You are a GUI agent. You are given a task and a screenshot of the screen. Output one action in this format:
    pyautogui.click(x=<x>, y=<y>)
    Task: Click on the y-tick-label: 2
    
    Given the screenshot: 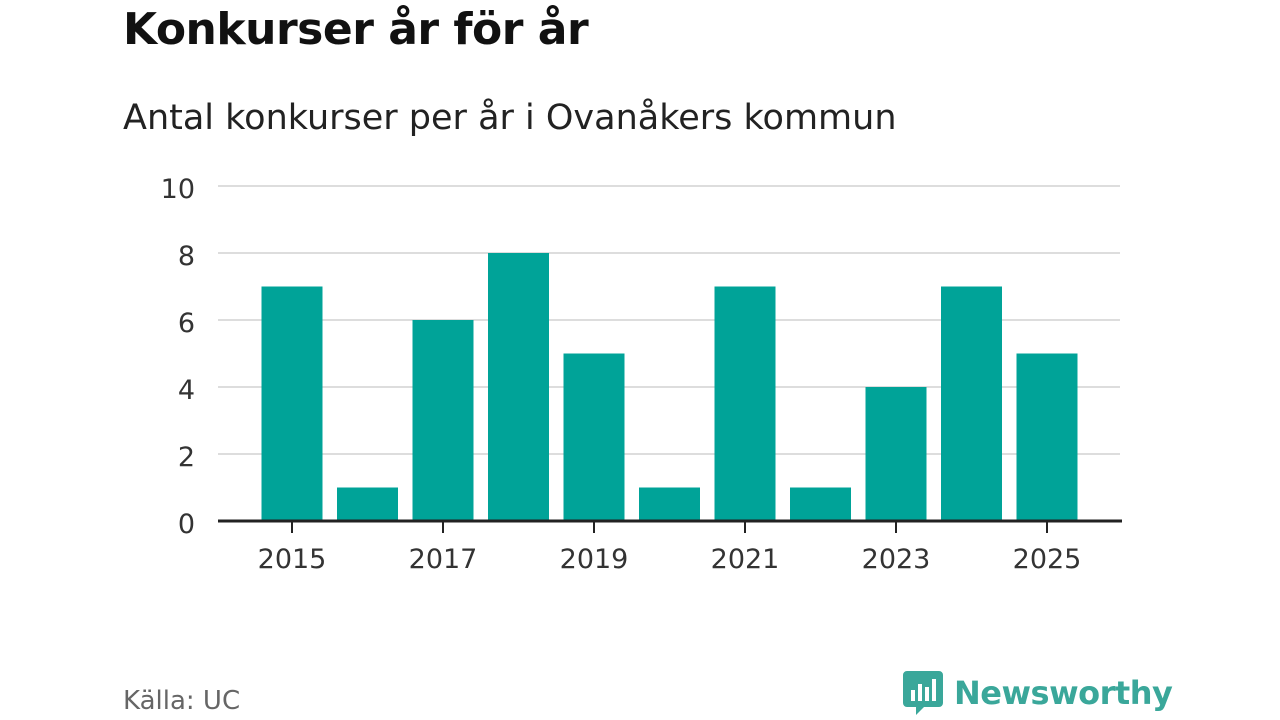 What is the action you would take?
    pyautogui.click(x=186, y=457)
    